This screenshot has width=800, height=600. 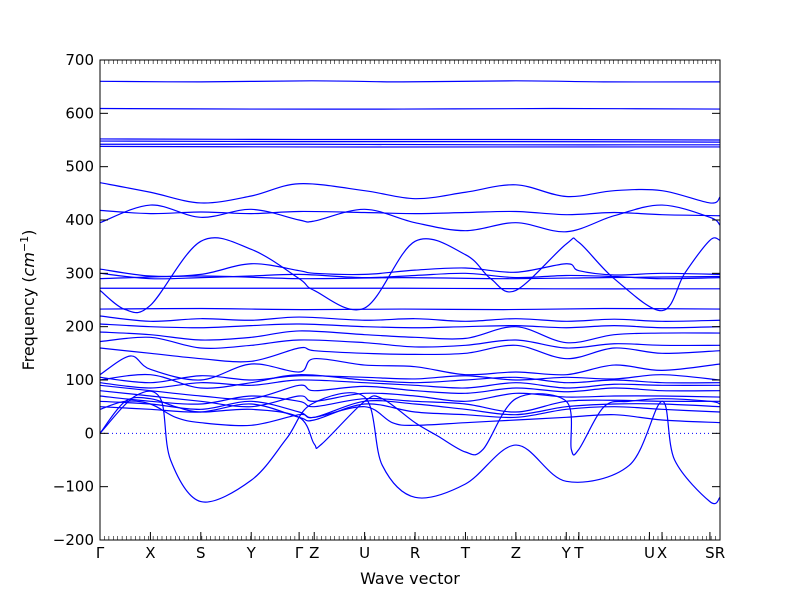 I want to click on y-tick-label: 300, so click(x=79, y=273).